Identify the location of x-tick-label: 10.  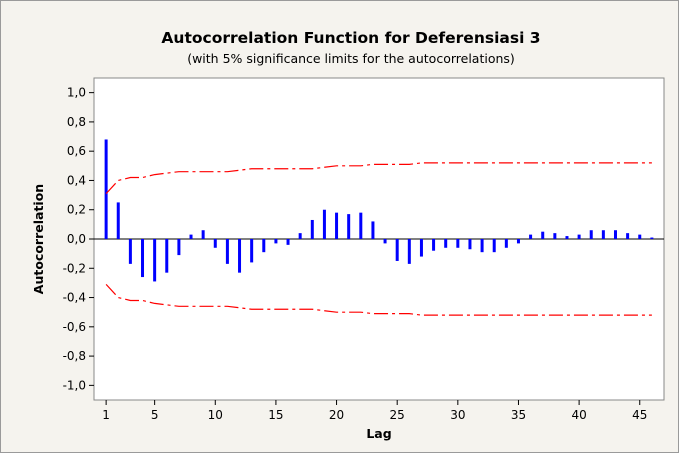
(215, 415).